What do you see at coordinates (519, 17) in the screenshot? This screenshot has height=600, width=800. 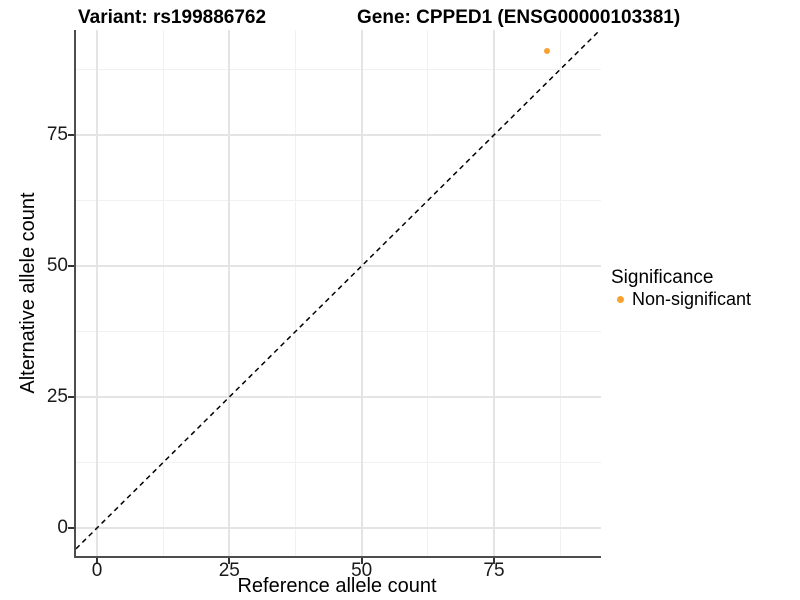 I see `plot-title-gene: Gene: CPPED1 (ENSG00000103381)` at bounding box center [519, 17].